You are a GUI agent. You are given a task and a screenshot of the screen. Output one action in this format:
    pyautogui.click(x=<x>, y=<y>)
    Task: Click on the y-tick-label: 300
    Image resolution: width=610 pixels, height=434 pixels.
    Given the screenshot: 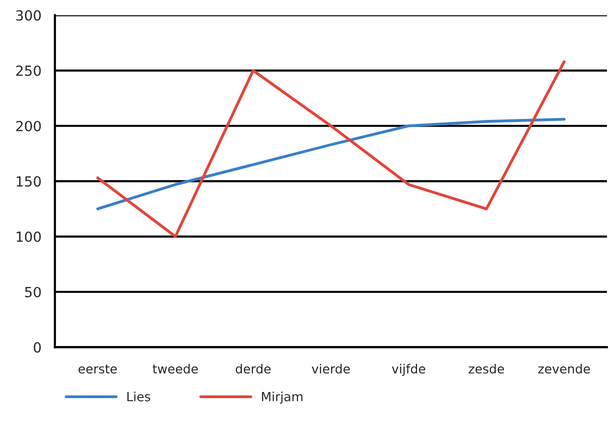 What is the action you would take?
    pyautogui.click(x=28, y=15)
    